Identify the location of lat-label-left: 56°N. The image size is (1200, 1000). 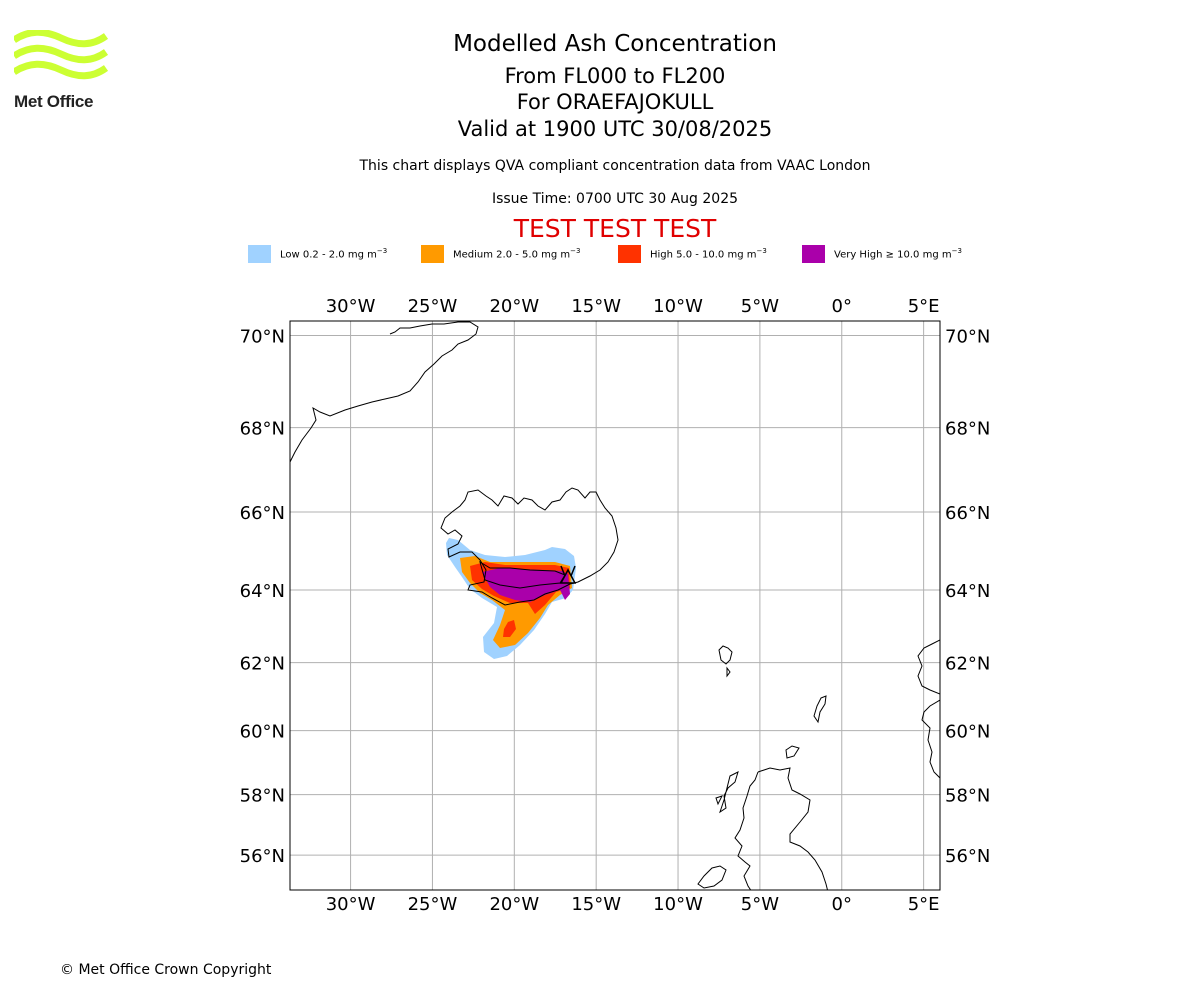
(262, 856).